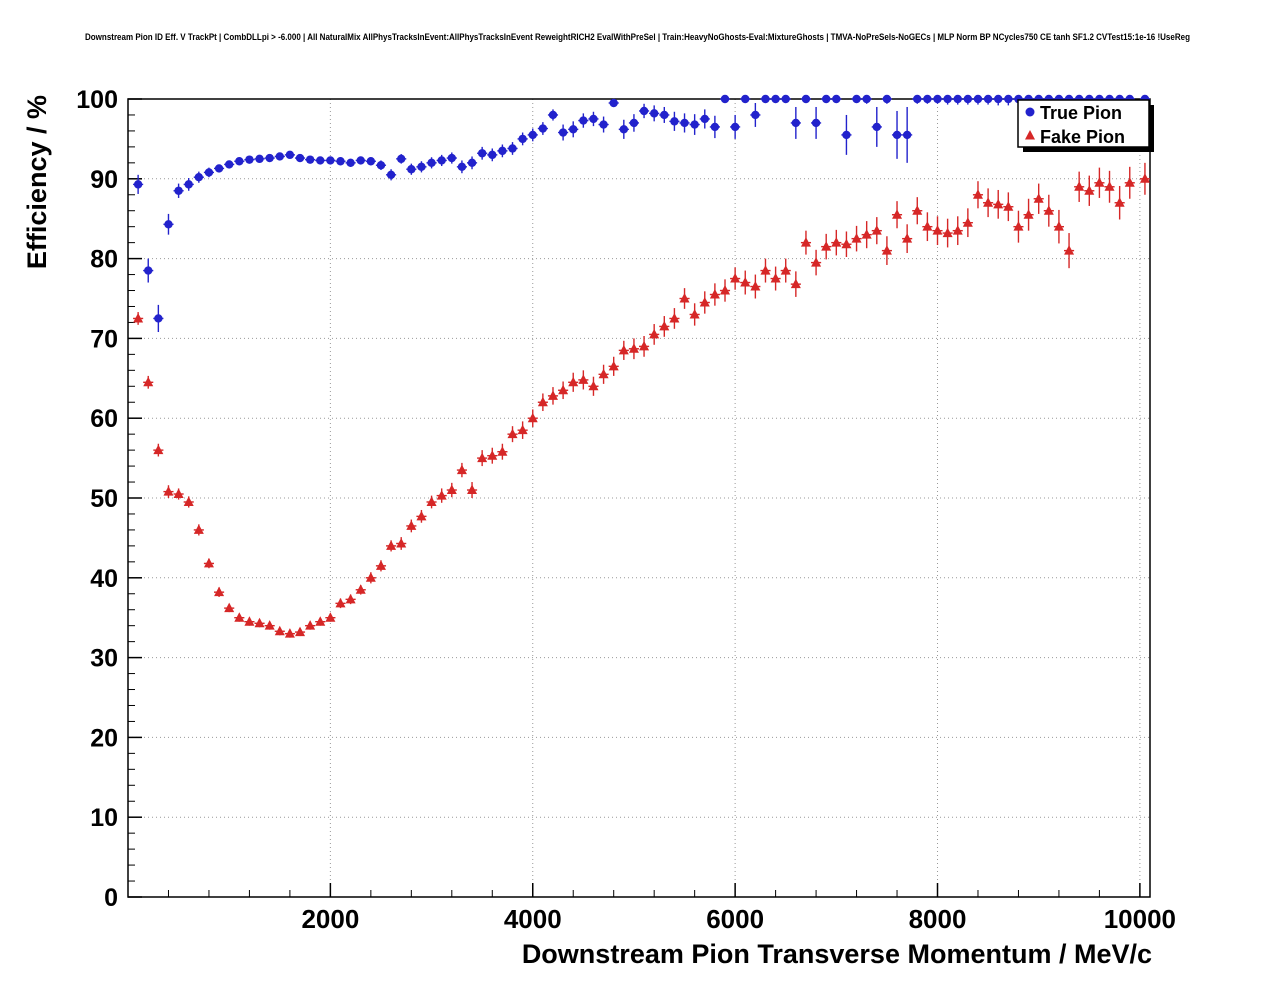 This screenshot has height=996, width=1276. What do you see at coordinates (735, 919) in the screenshot?
I see `x-tick-label: 6000` at bounding box center [735, 919].